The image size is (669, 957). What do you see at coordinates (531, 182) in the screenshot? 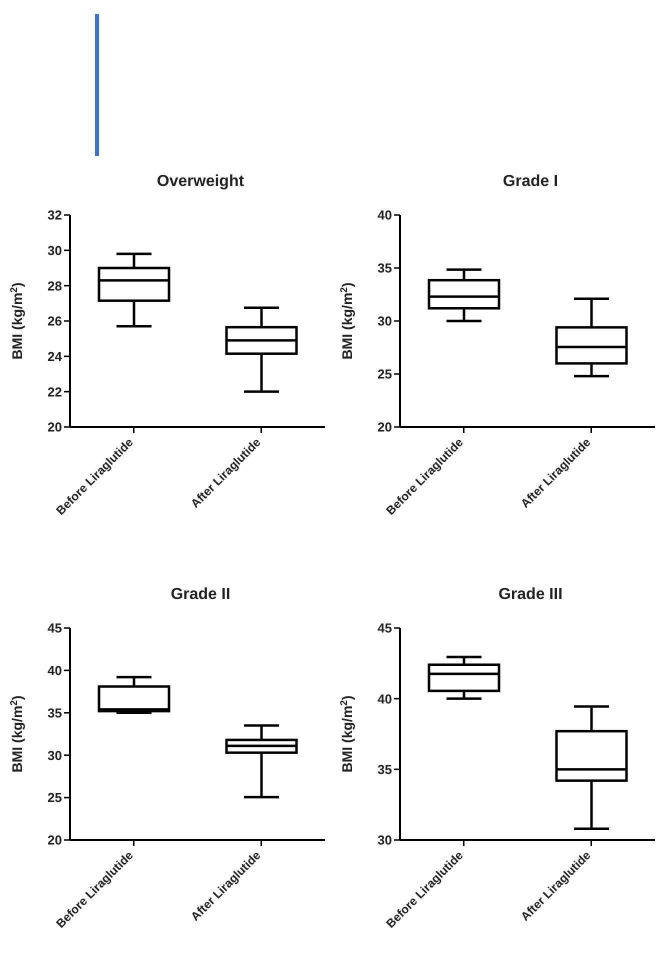
I see `chart-title: Grade I` at bounding box center [531, 182].